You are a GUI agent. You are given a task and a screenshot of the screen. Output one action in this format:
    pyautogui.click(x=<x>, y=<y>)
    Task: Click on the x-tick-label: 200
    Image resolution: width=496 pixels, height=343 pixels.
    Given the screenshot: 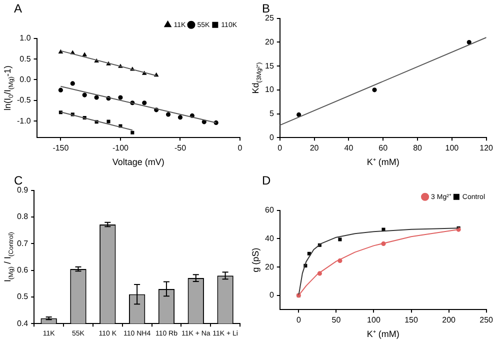 What is the action you would take?
    pyautogui.click(x=449, y=319)
    